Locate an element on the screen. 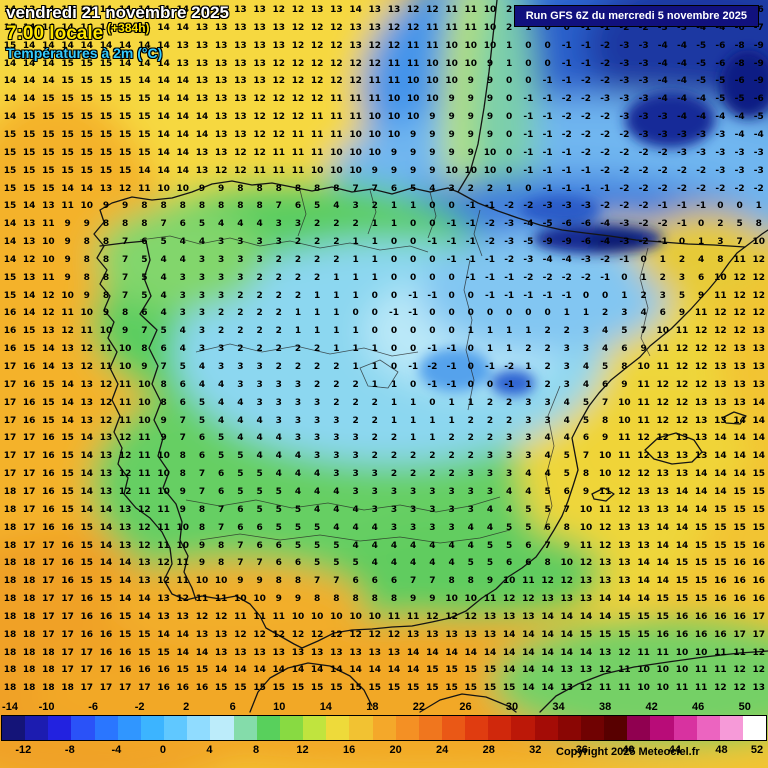 The image size is (768, 768). scale-label: 52 is located at coordinates (757, 750).